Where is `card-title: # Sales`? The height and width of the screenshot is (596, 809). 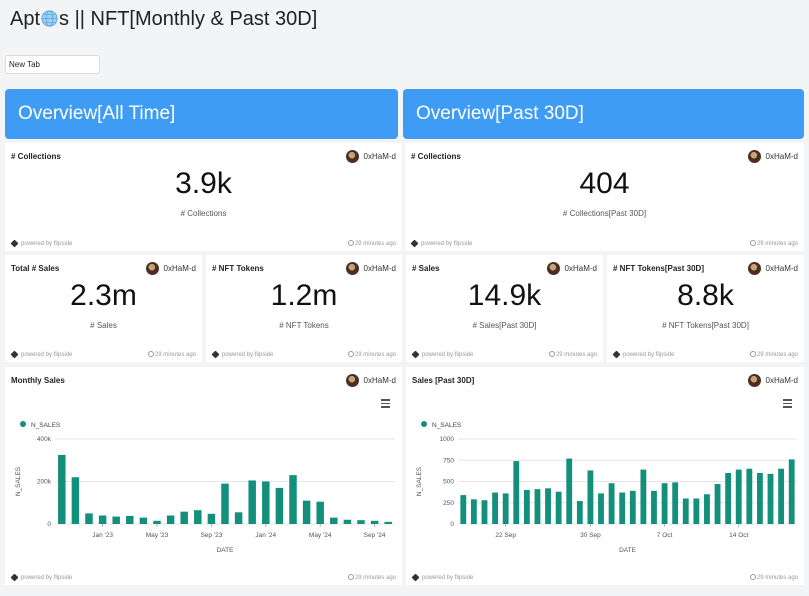 card-title: # Sales is located at coordinates (426, 268).